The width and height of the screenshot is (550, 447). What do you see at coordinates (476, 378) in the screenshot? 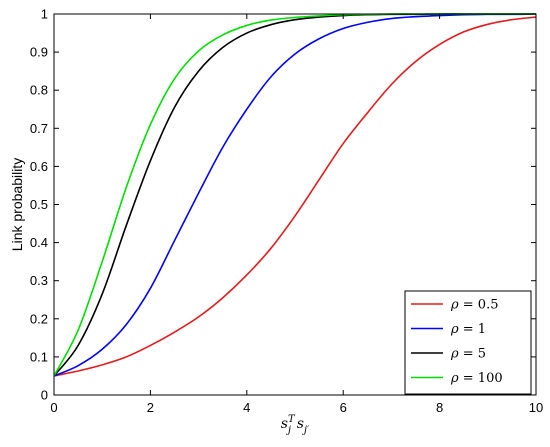
I see `legend-label-3: ρ = 100` at bounding box center [476, 378].